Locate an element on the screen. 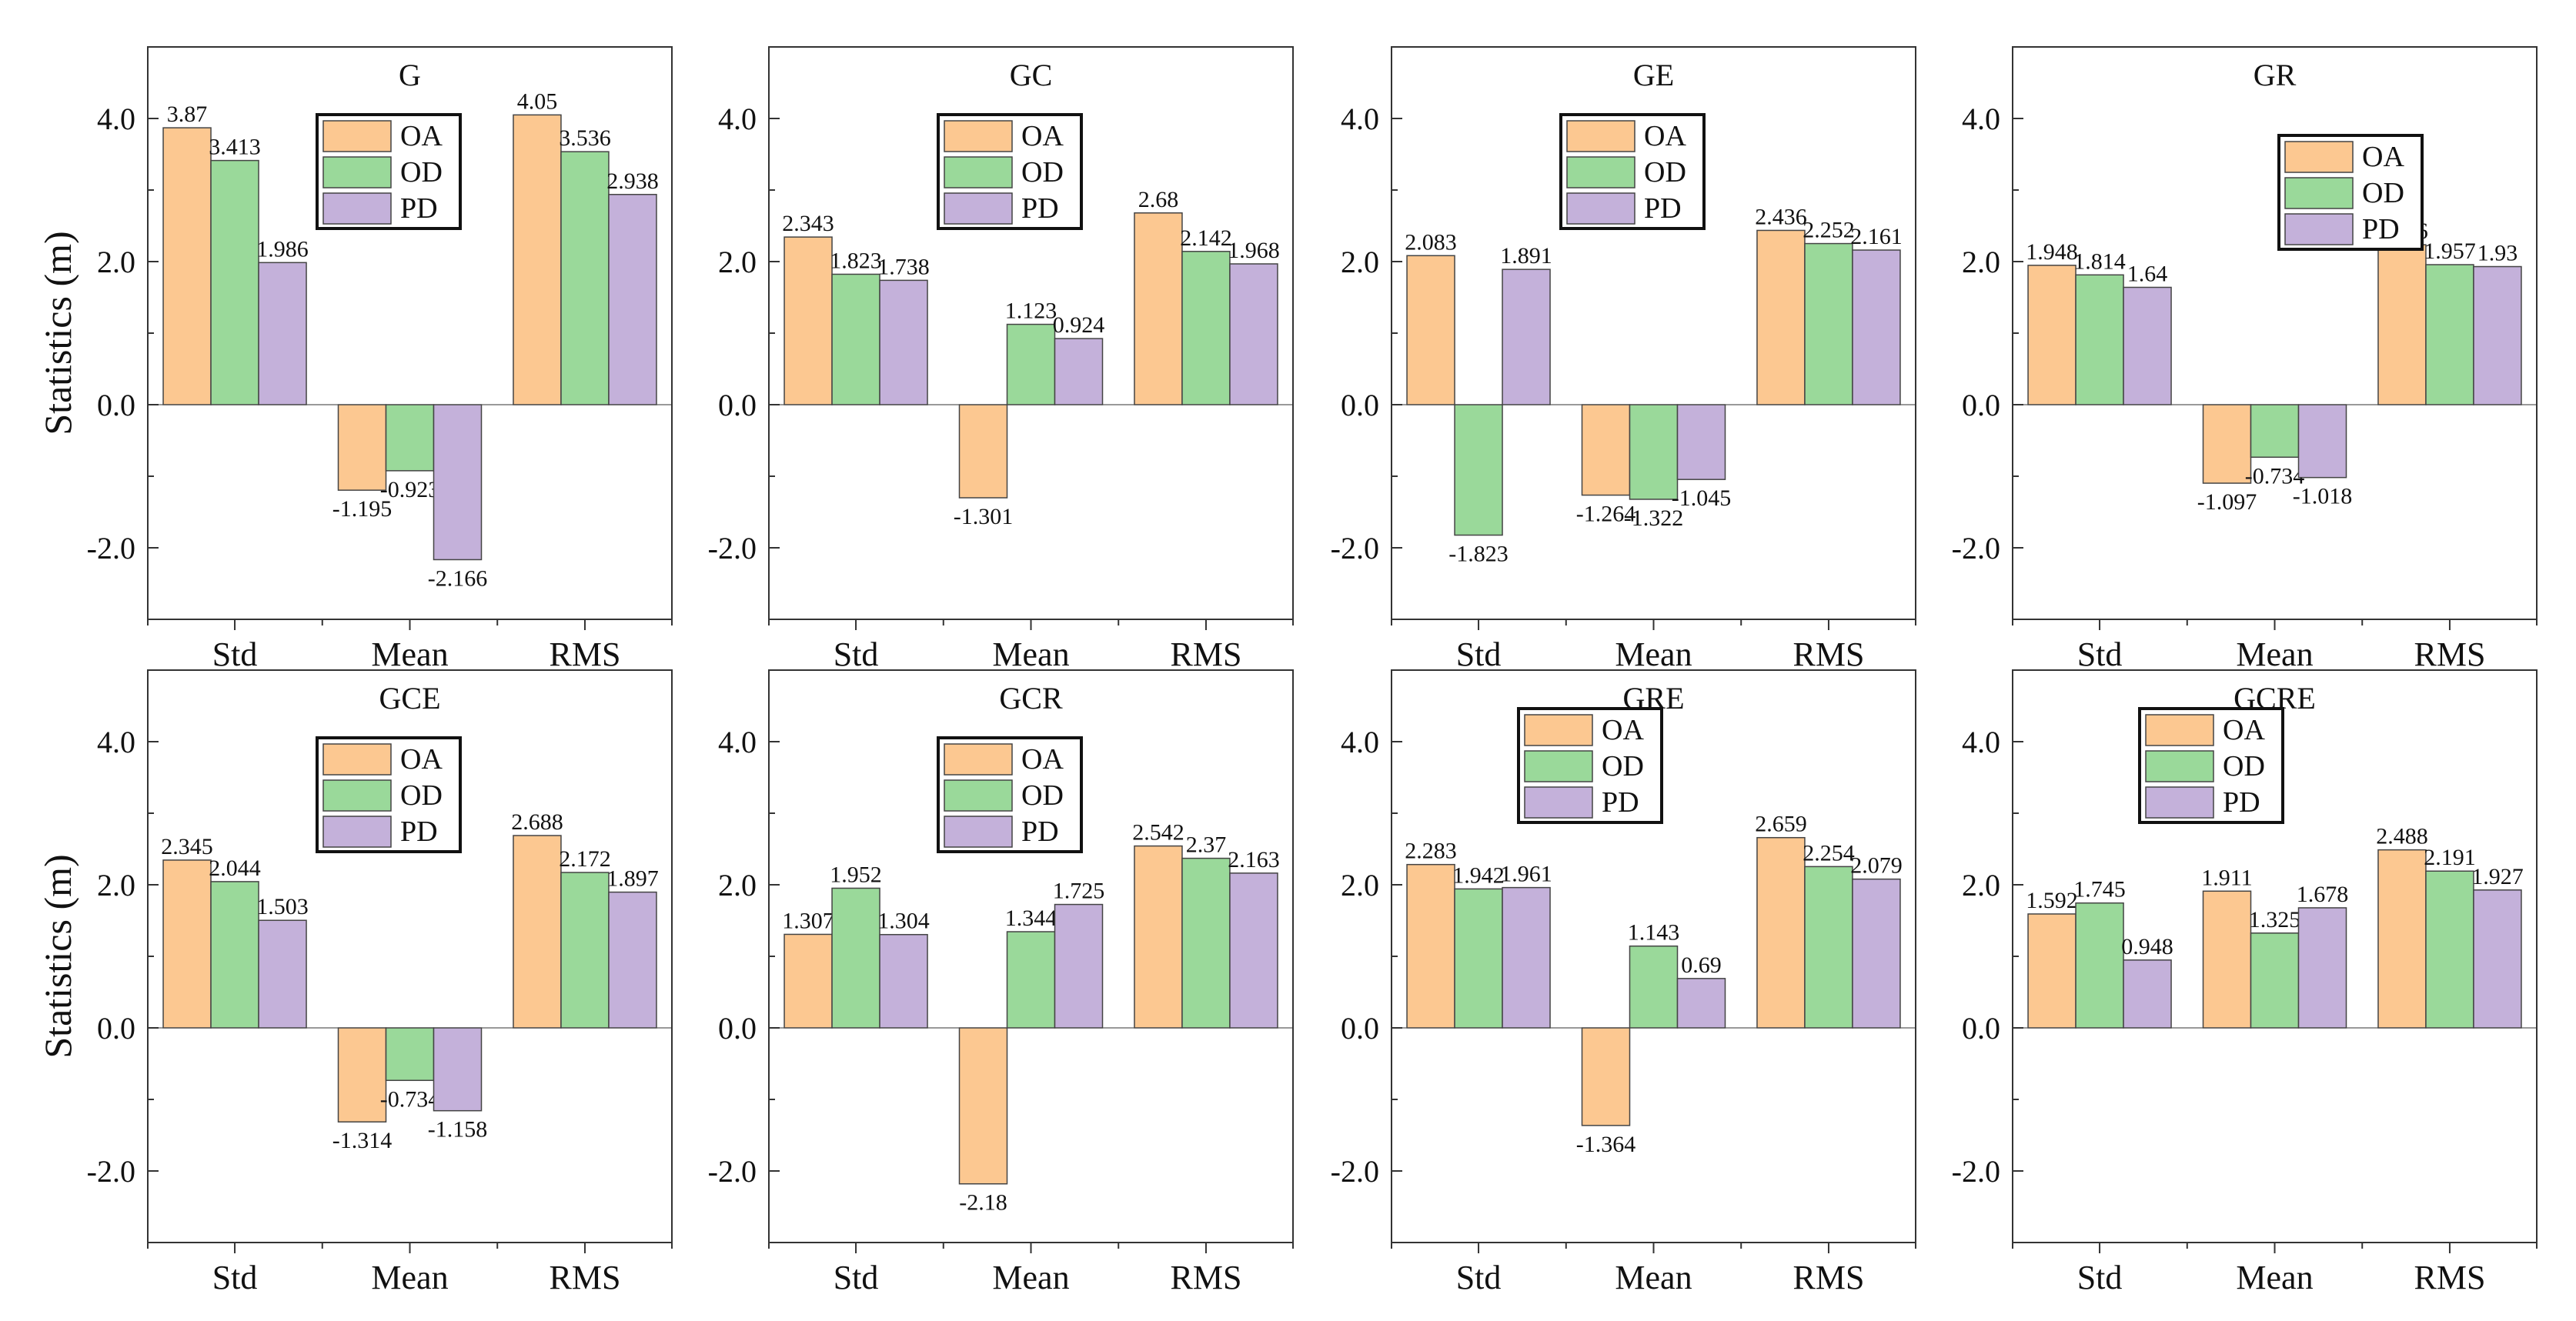 This screenshot has height=1321, width=2576. y-axis-title: Statistics (m) is located at coordinates (57, 333).